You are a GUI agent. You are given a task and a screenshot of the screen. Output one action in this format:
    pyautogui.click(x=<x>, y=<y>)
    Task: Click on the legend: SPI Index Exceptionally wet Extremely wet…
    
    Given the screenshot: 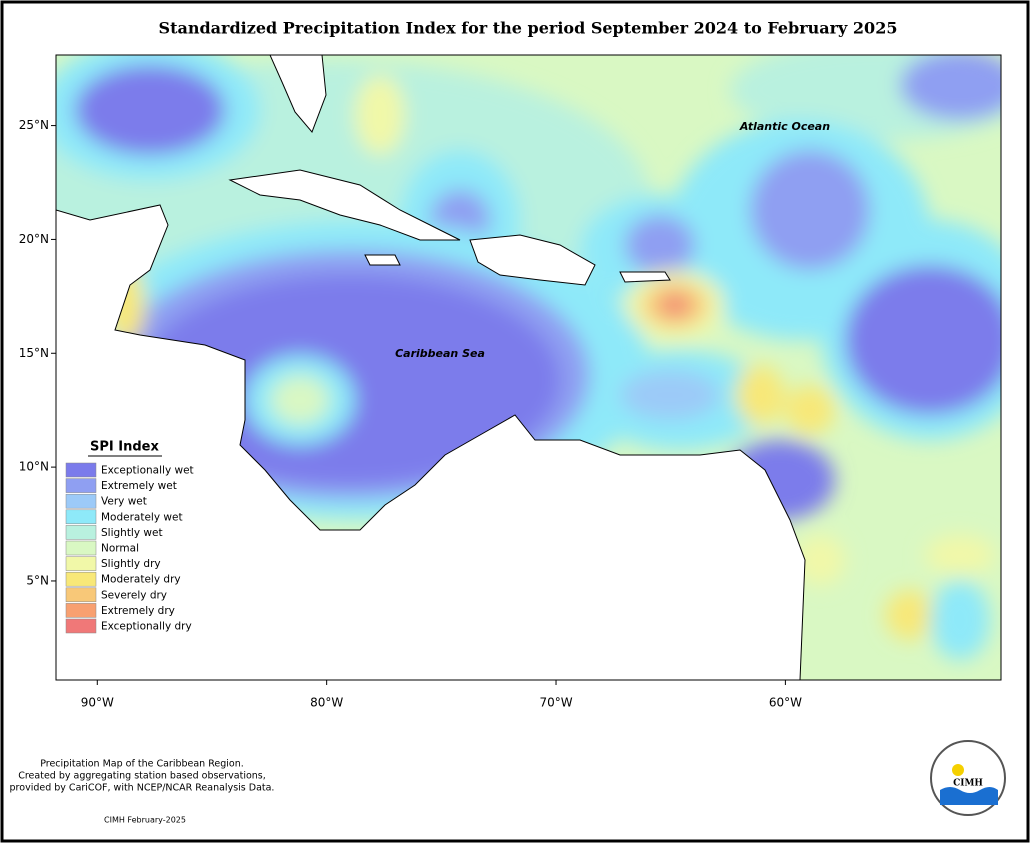 What is the action you would take?
    pyautogui.click(x=129, y=537)
    